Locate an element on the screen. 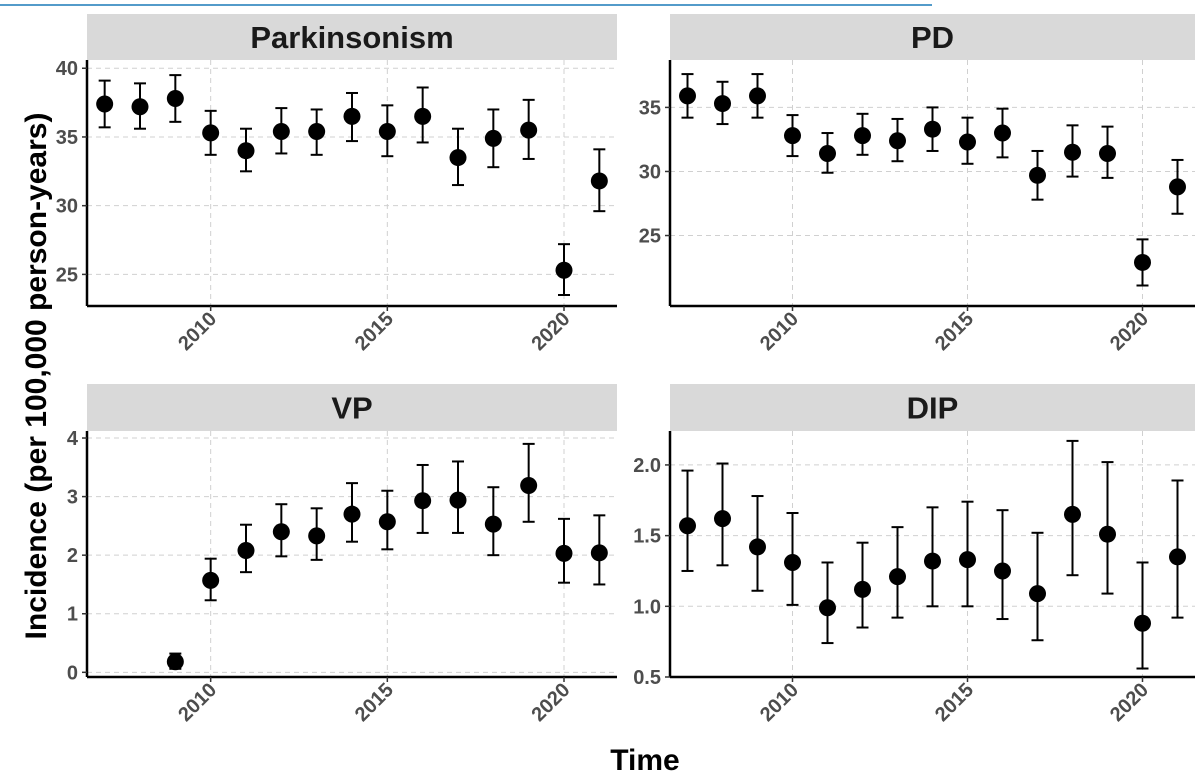 Image resolution: width=1195 pixels, height=772 pixels. y-tick-label: 0 is located at coordinates (72, 673).